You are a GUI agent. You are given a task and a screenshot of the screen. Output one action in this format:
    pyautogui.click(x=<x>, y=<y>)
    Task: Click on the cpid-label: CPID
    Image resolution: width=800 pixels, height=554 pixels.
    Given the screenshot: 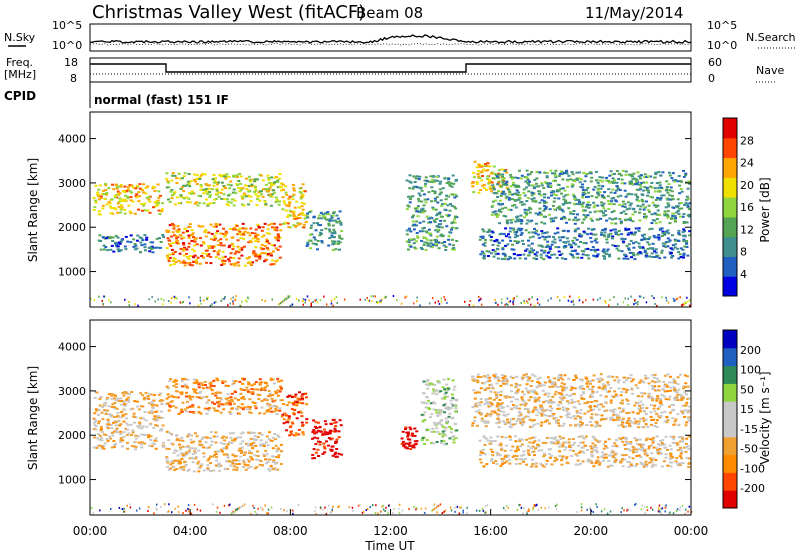 What is the action you would take?
    pyautogui.click(x=20, y=96)
    